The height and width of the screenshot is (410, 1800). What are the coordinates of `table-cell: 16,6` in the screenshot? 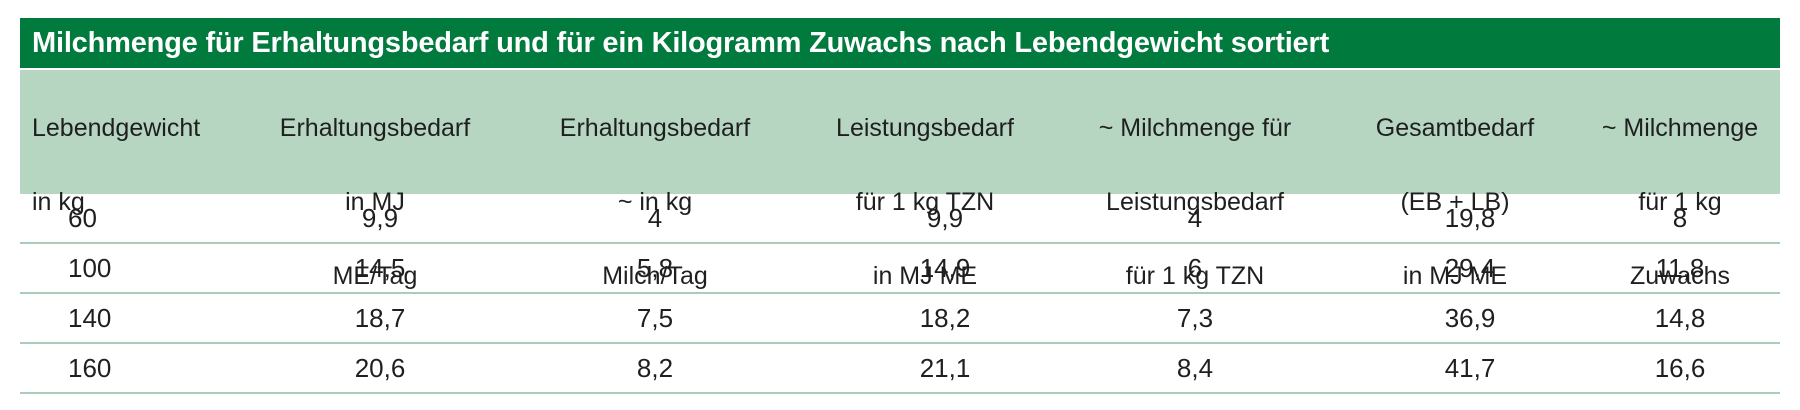 It's located at (1680, 368).